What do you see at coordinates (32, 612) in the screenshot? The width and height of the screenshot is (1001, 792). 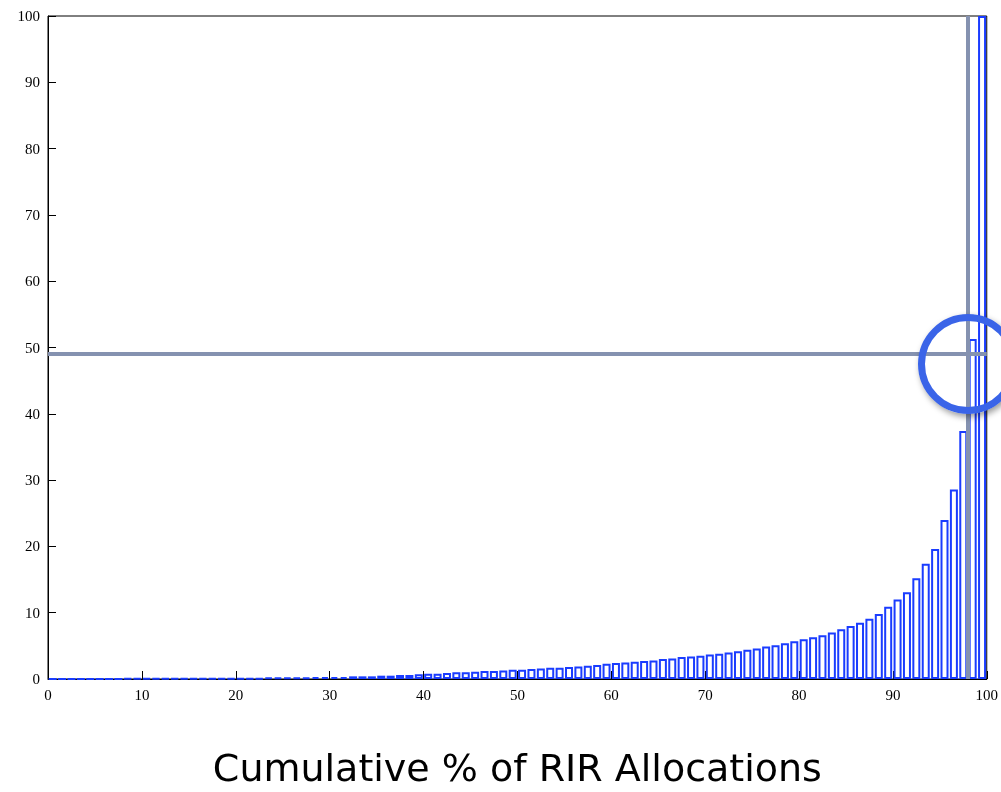 I see `y-tick-label: 10` at bounding box center [32, 612].